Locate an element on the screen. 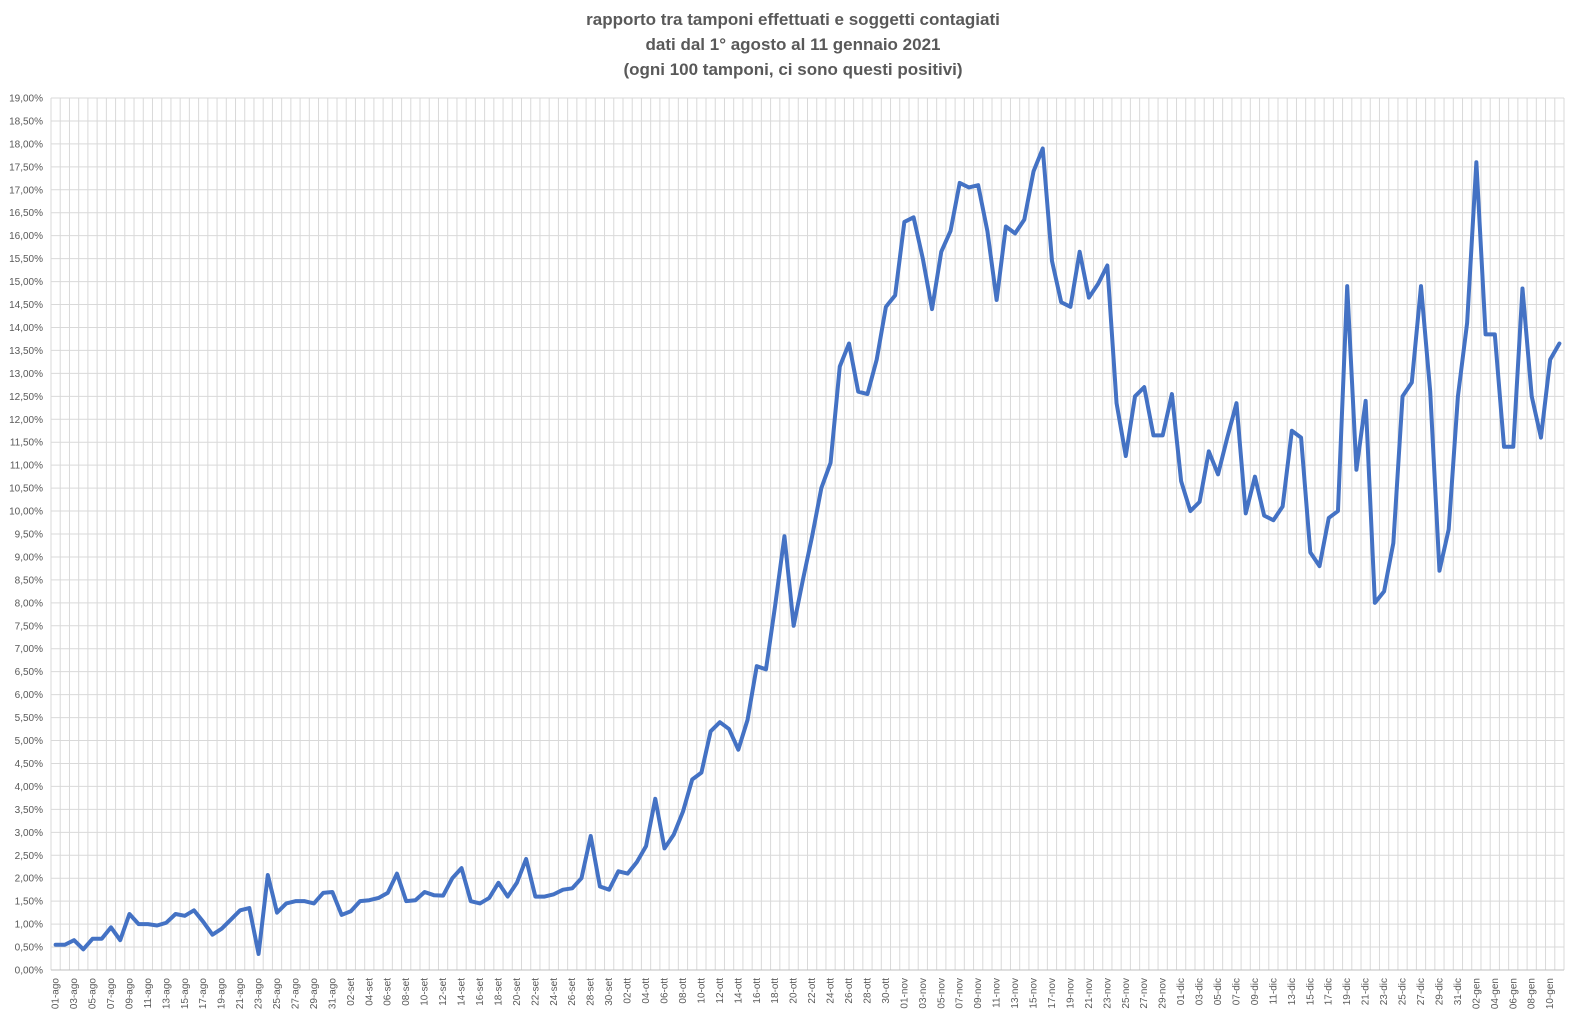 Image resolution: width=1586 pixels, height=1031 pixels. x-tick-label: 10-ott is located at coordinates (701, 991).